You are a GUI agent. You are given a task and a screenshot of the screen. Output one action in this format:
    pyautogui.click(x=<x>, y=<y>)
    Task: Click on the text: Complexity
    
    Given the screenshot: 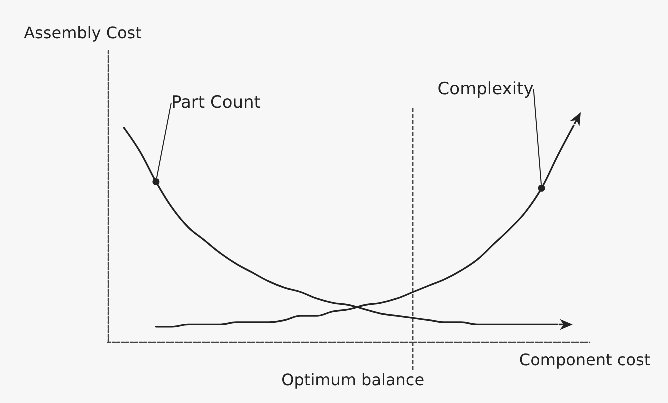 What is the action you would take?
    pyautogui.click(x=486, y=89)
    